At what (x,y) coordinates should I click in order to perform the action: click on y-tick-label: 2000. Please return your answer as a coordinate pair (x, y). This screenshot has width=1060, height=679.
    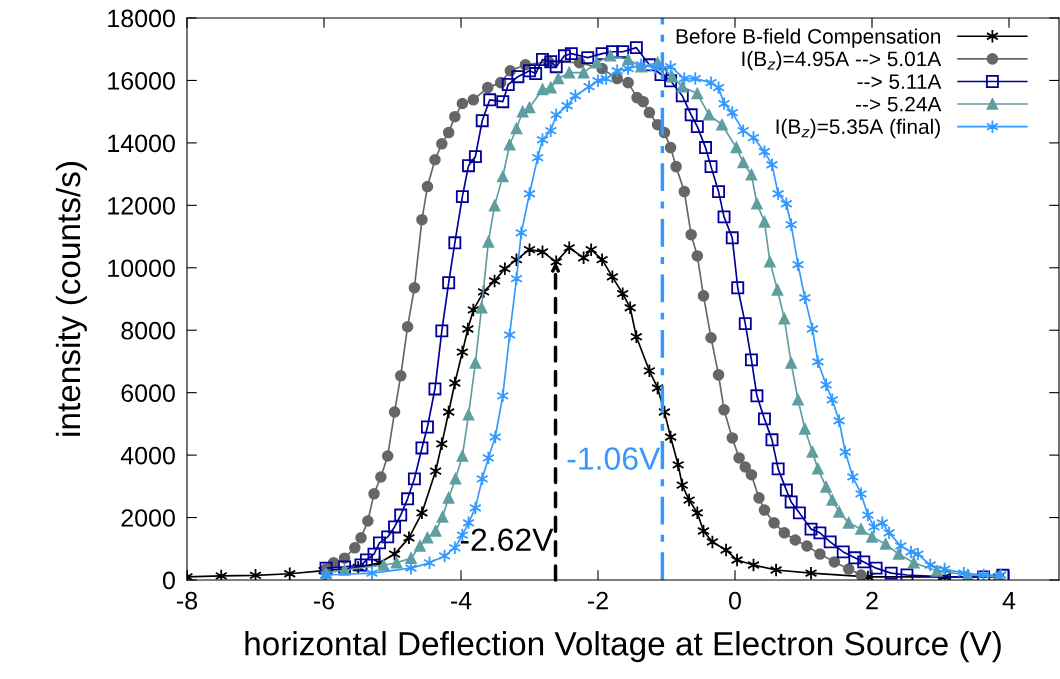
    Looking at the image, I should click on (148, 518).